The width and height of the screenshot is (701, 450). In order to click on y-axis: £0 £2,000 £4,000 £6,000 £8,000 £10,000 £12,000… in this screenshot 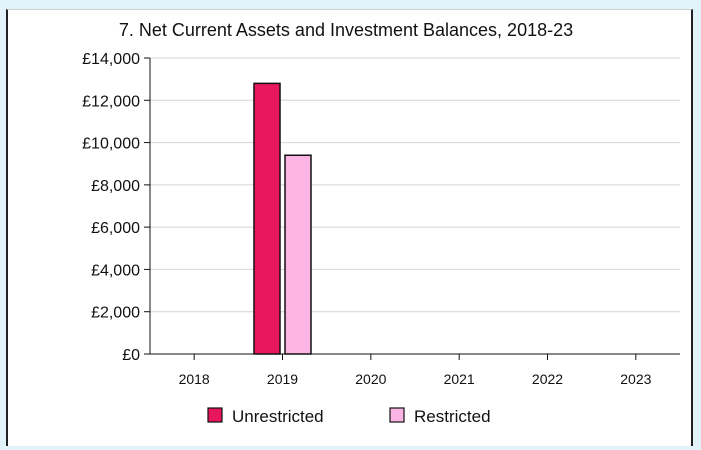, I will do `click(116, 207)`.